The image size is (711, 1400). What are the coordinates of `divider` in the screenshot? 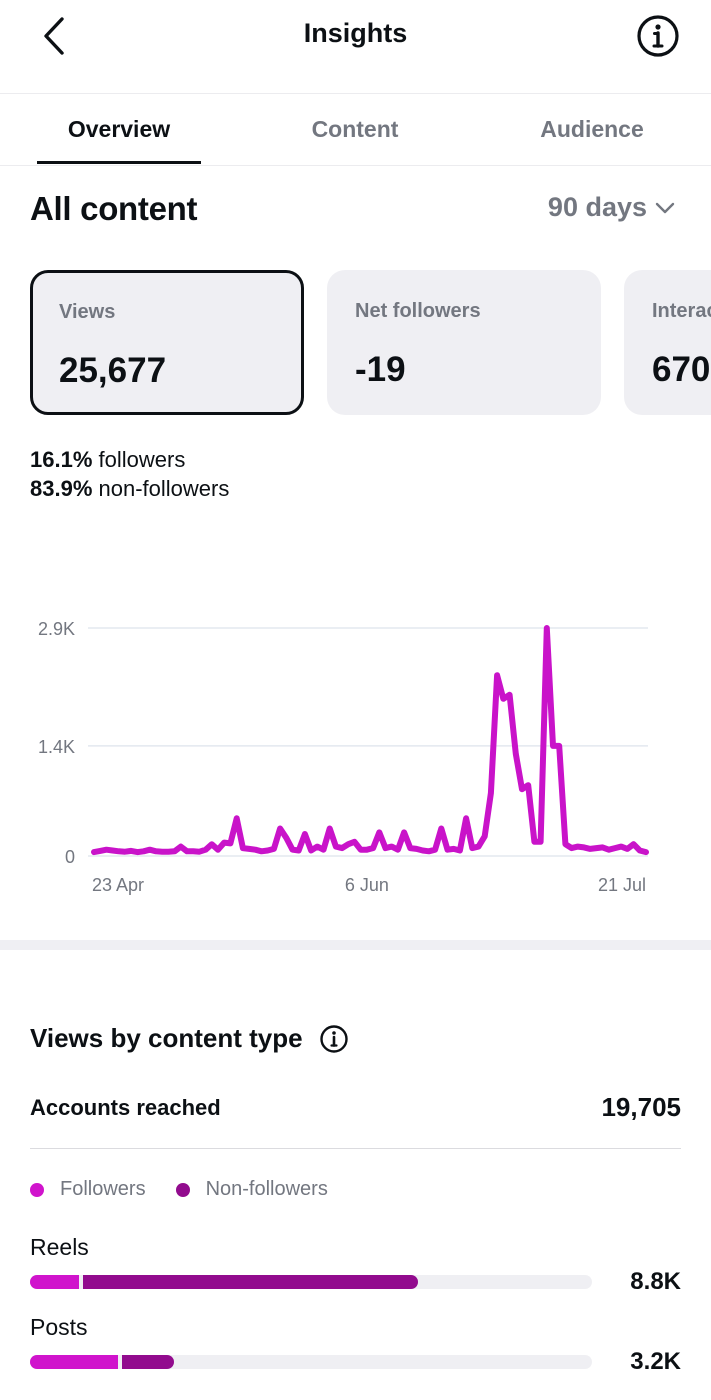 It's located at (355, 1148).